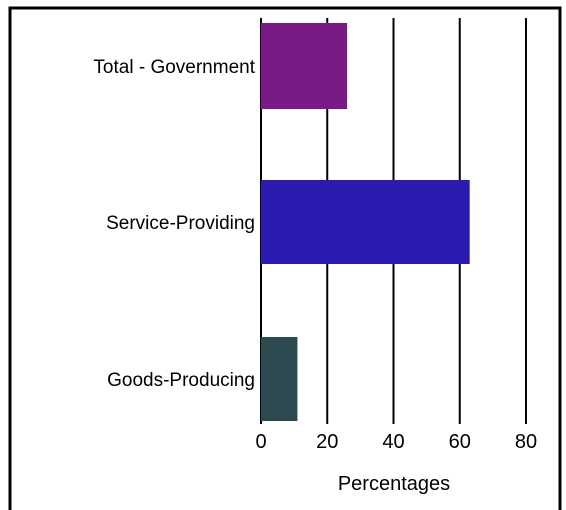 The width and height of the screenshot is (566, 510). What do you see at coordinates (460, 442) in the screenshot?
I see `tick-label-x: 60` at bounding box center [460, 442].